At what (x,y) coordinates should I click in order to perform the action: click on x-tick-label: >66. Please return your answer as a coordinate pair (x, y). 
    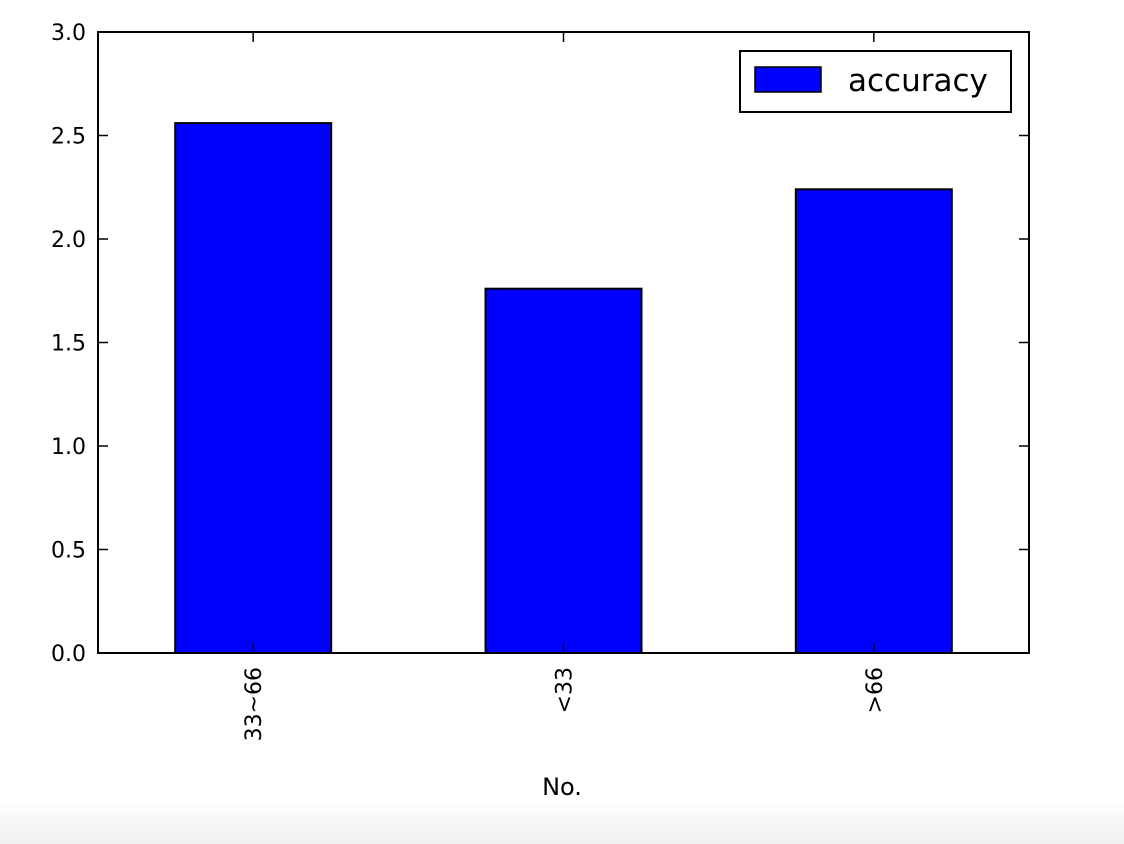
    Looking at the image, I should click on (875, 690).